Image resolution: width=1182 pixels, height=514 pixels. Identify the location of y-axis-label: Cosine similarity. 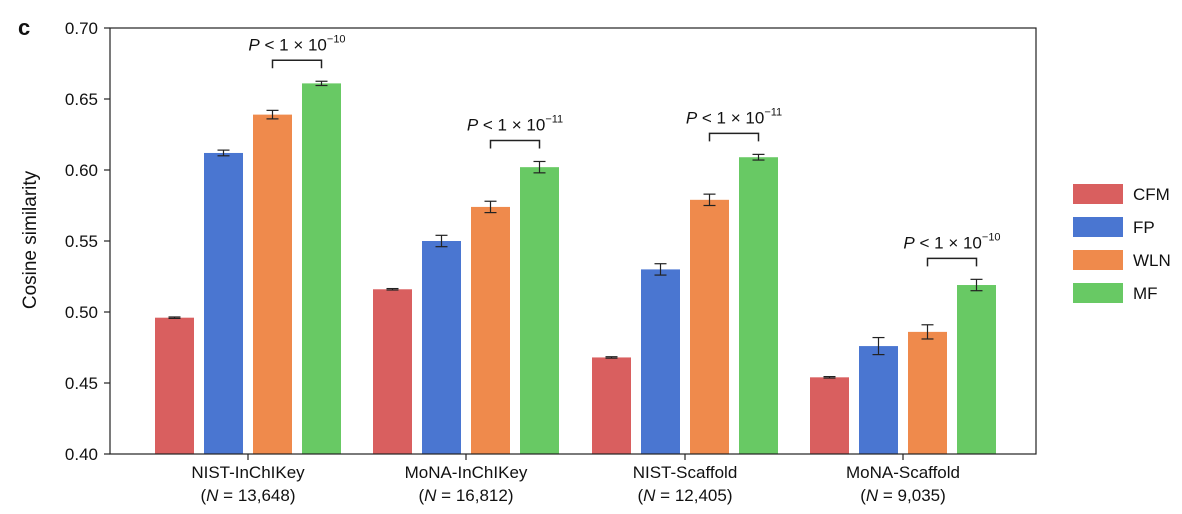
(30, 239).